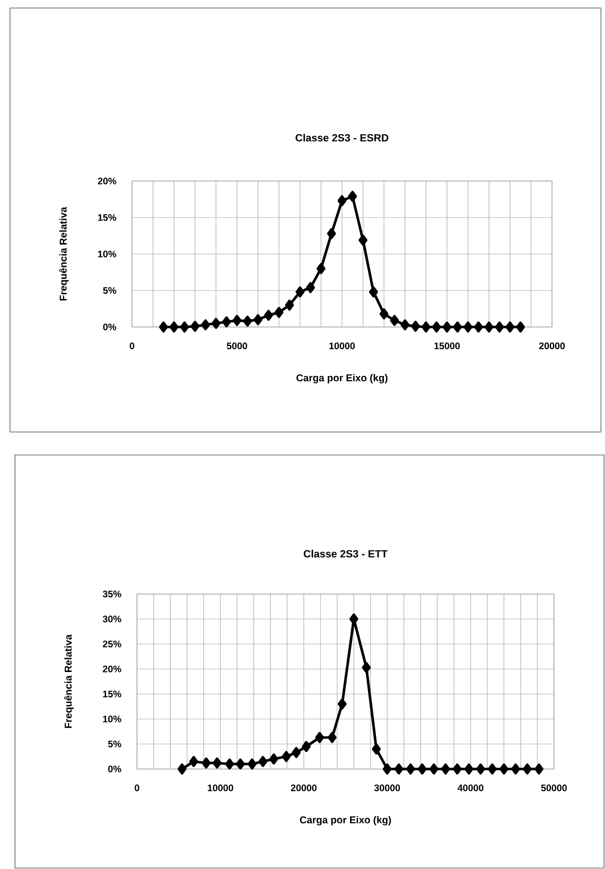  What do you see at coordinates (112, 644) in the screenshot?
I see `y-tick-label: 25%` at bounding box center [112, 644].